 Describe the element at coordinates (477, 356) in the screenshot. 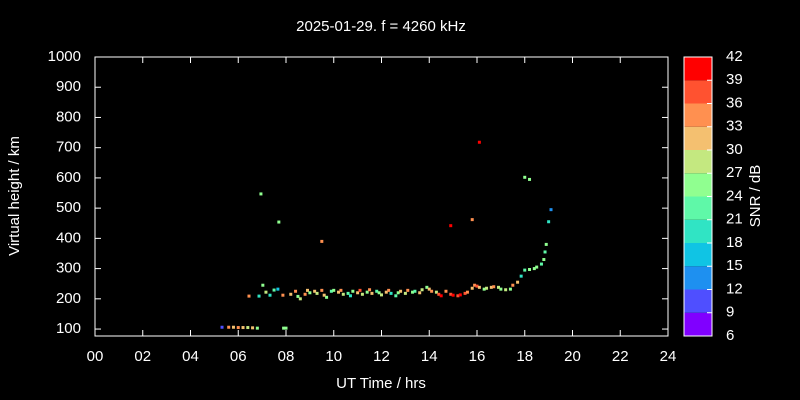

I see `x-tick-label: 16` at that location.